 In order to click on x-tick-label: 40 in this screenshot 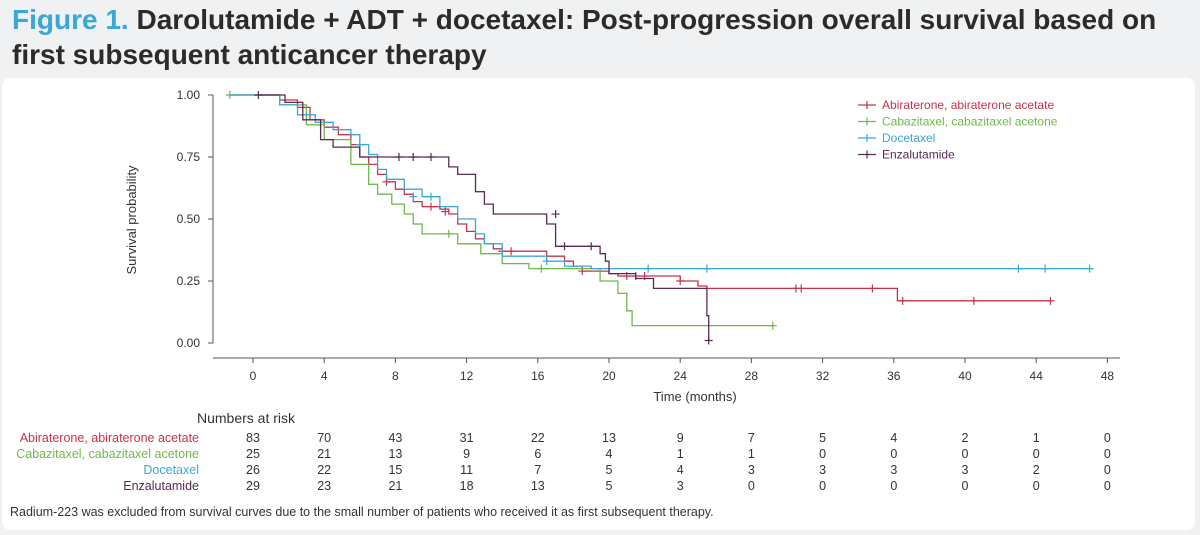, I will do `click(965, 376)`.